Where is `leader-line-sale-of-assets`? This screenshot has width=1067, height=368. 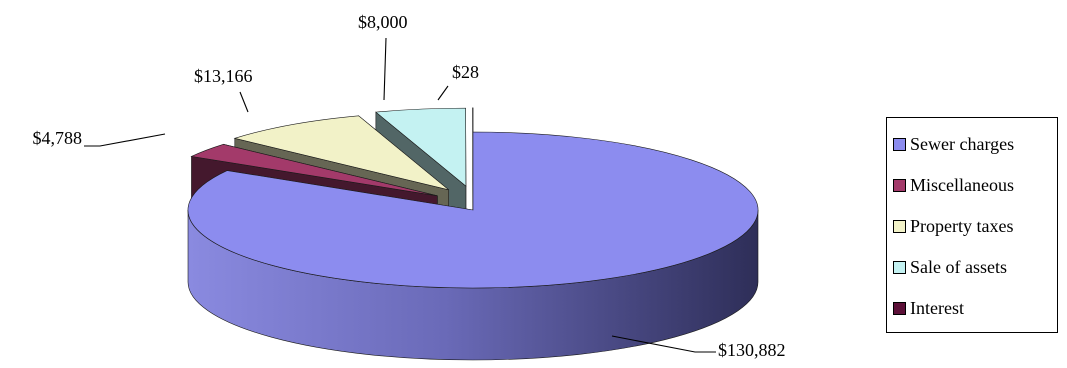 leader-line-sale-of-assets is located at coordinates (385, 69).